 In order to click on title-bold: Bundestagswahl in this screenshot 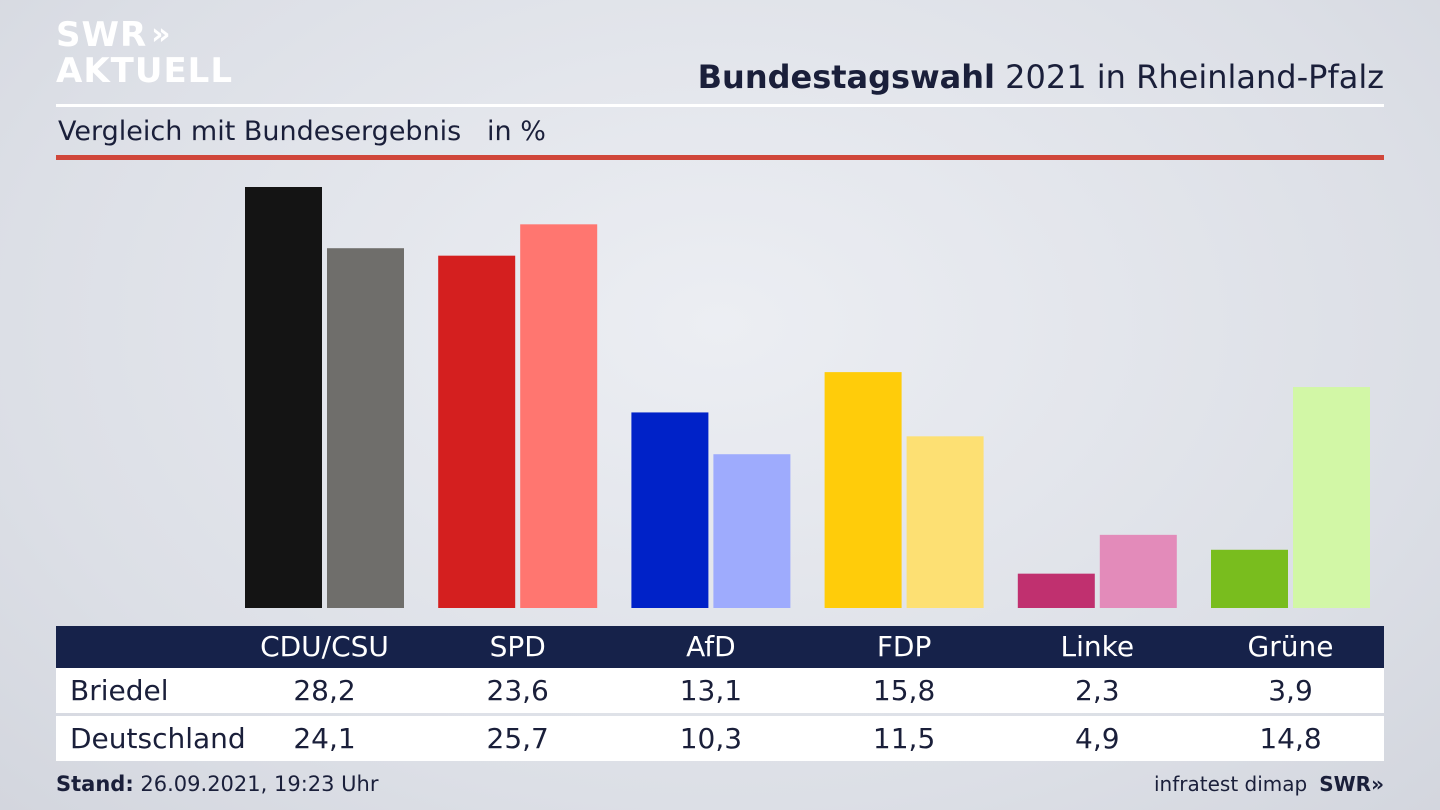, I will do `click(846, 77)`.